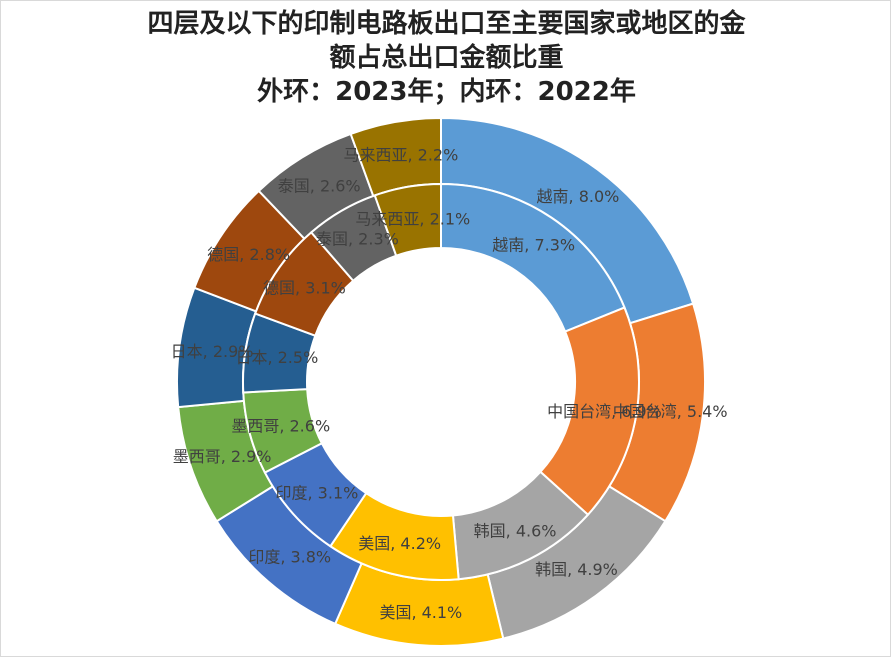  Describe the element at coordinates (304, 288) in the screenshot. I see `inner-ring-label-7: 德国, 3.1%` at that location.